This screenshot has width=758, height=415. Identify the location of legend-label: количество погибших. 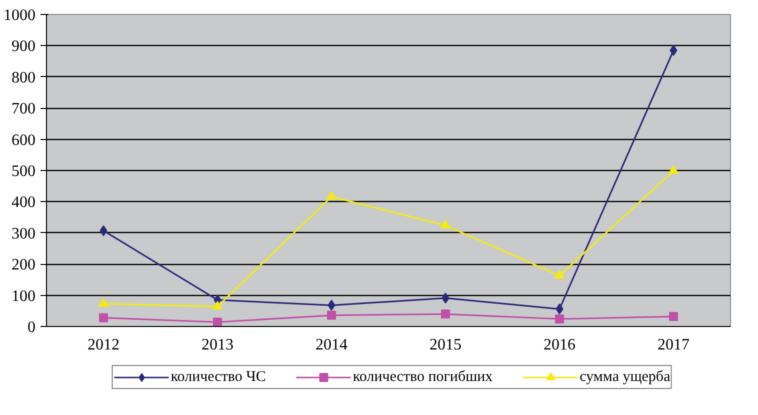
(422, 377).